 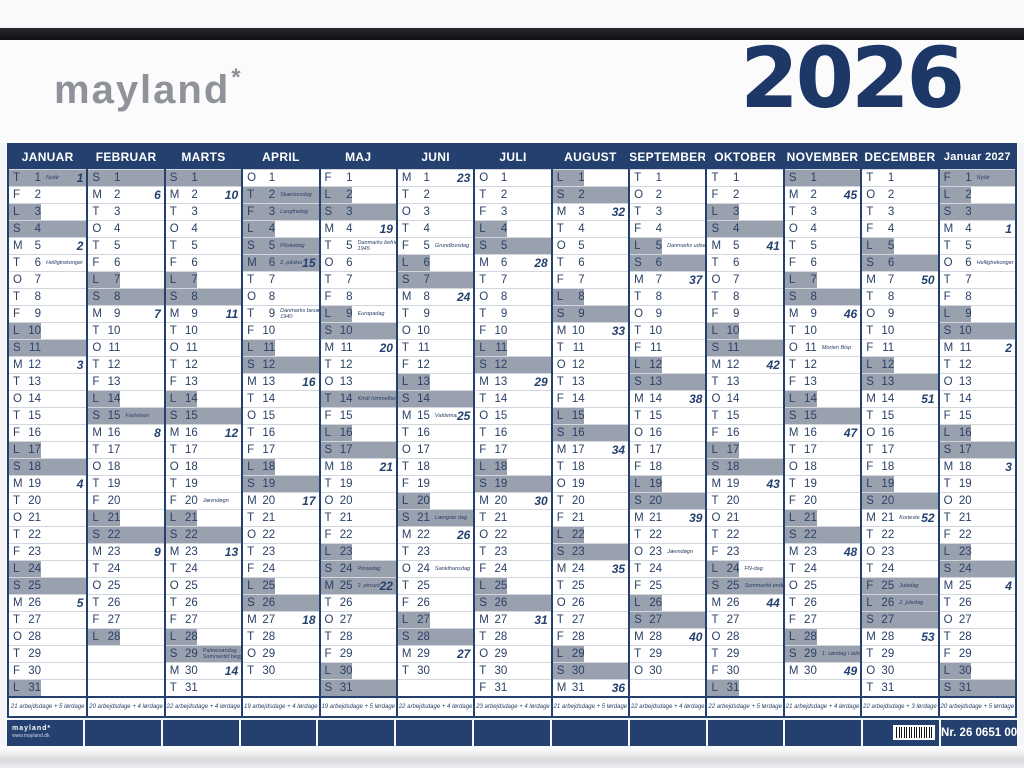 What do you see at coordinates (358, 653) in the screenshot?
I see `day-cell: F 29` at bounding box center [358, 653].